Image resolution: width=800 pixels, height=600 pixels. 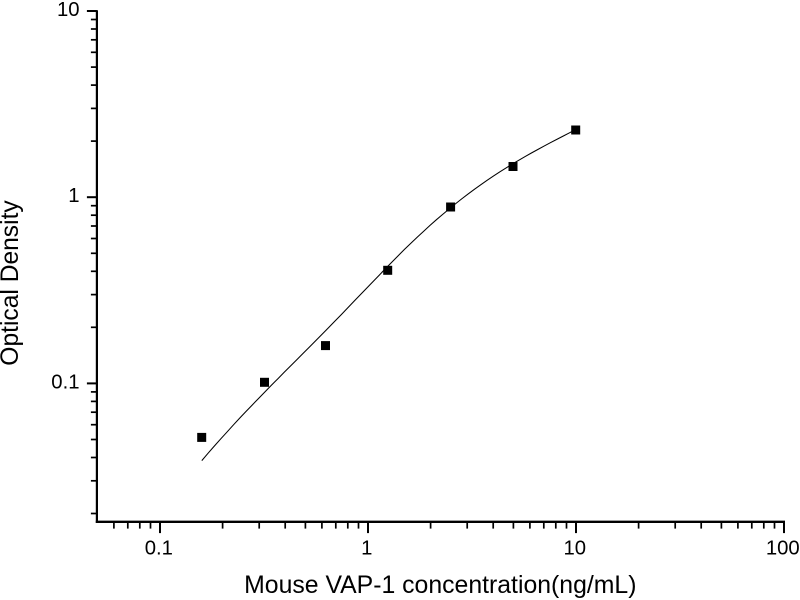 I want to click on svg-text: Optical Density, so click(x=12, y=283).